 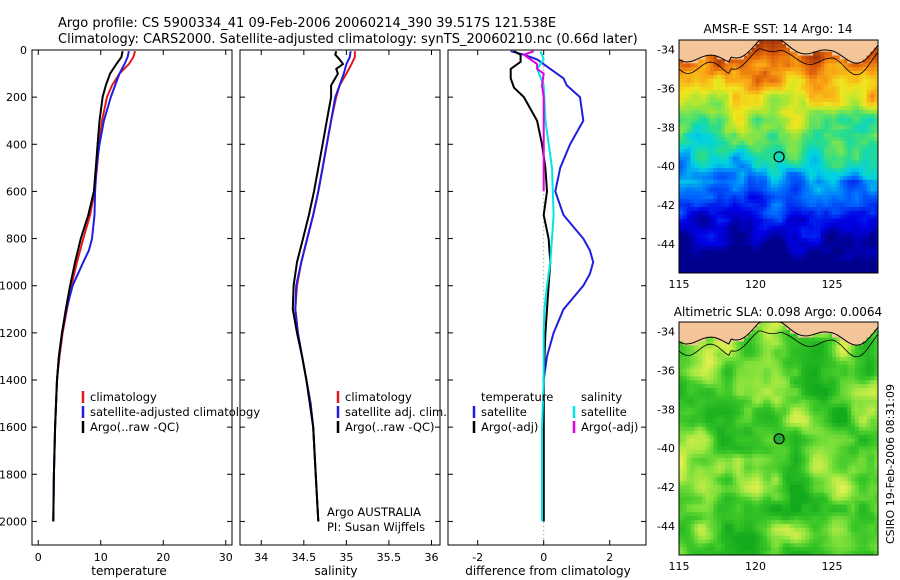 I want to click on series-line-satellite-adjusted-climatology, so click(x=91, y=286).